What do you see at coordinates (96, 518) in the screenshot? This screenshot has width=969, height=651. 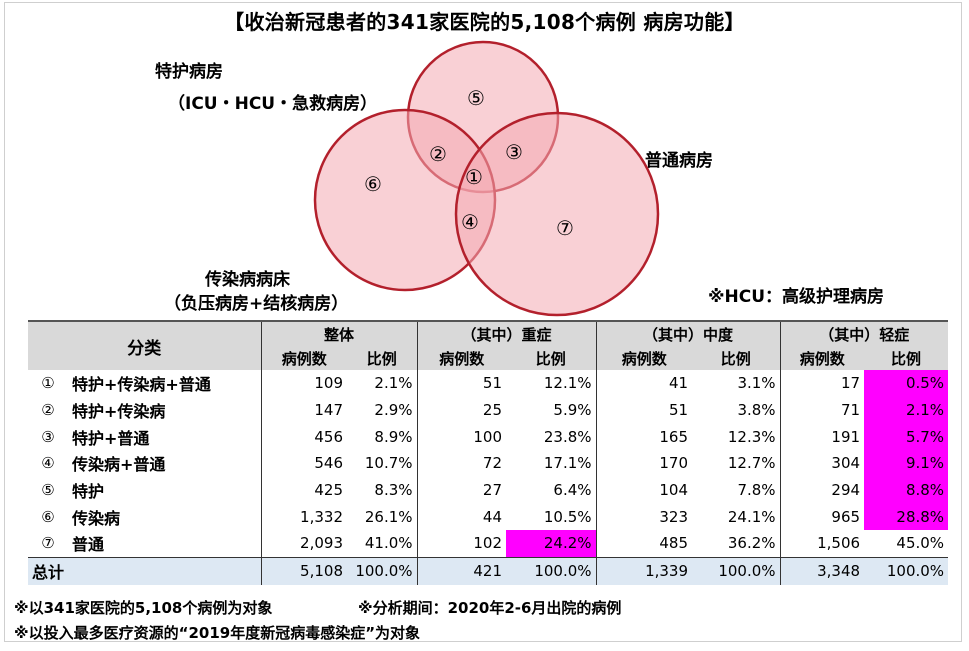 I see `row-category: 传染病` at bounding box center [96, 518].